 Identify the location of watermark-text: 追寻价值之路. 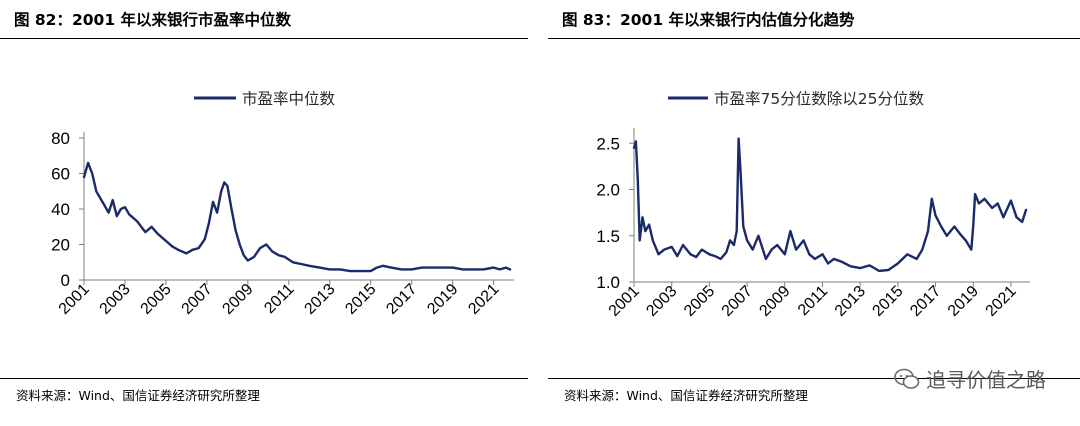
(986, 380).